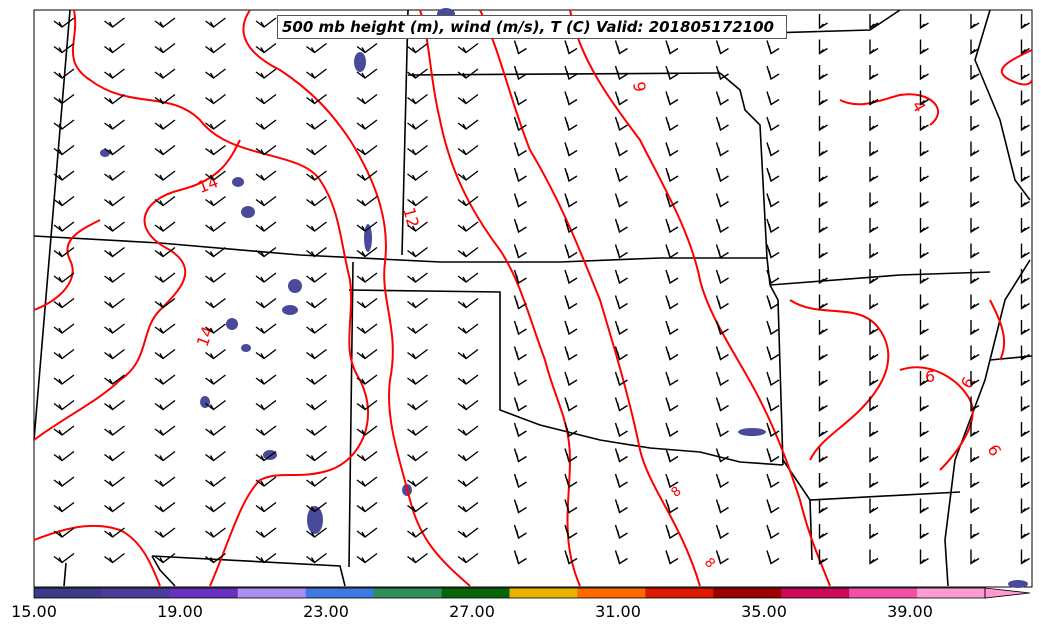 This screenshot has height=633, width=1041. What do you see at coordinates (411, 217) in the screenshot?
I see `contour-label: 12` at bounding box center [411, 217].